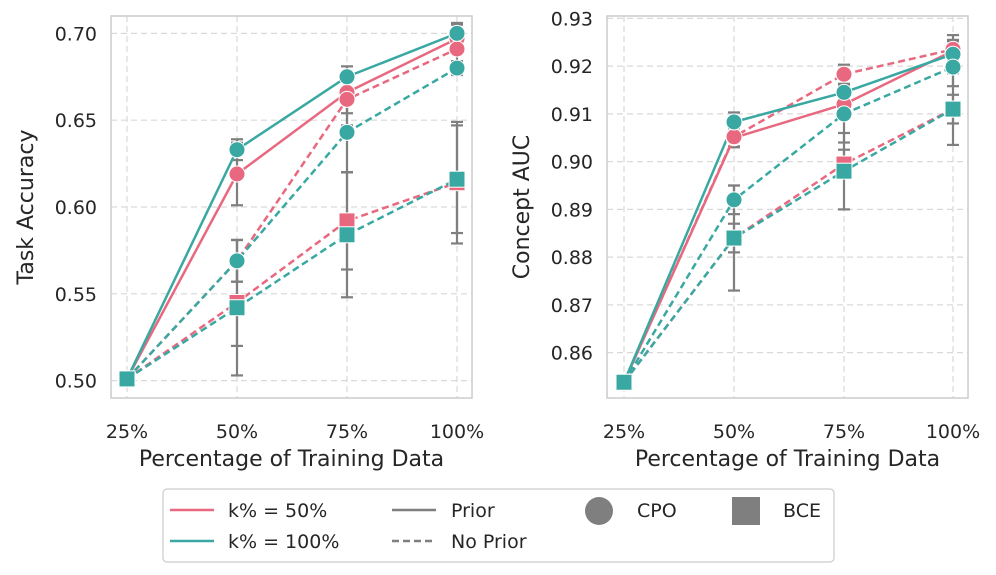  Describe the element at coordinates (572, 67) in the screenshot. I see `y-tick-label: 0.92` at that location.